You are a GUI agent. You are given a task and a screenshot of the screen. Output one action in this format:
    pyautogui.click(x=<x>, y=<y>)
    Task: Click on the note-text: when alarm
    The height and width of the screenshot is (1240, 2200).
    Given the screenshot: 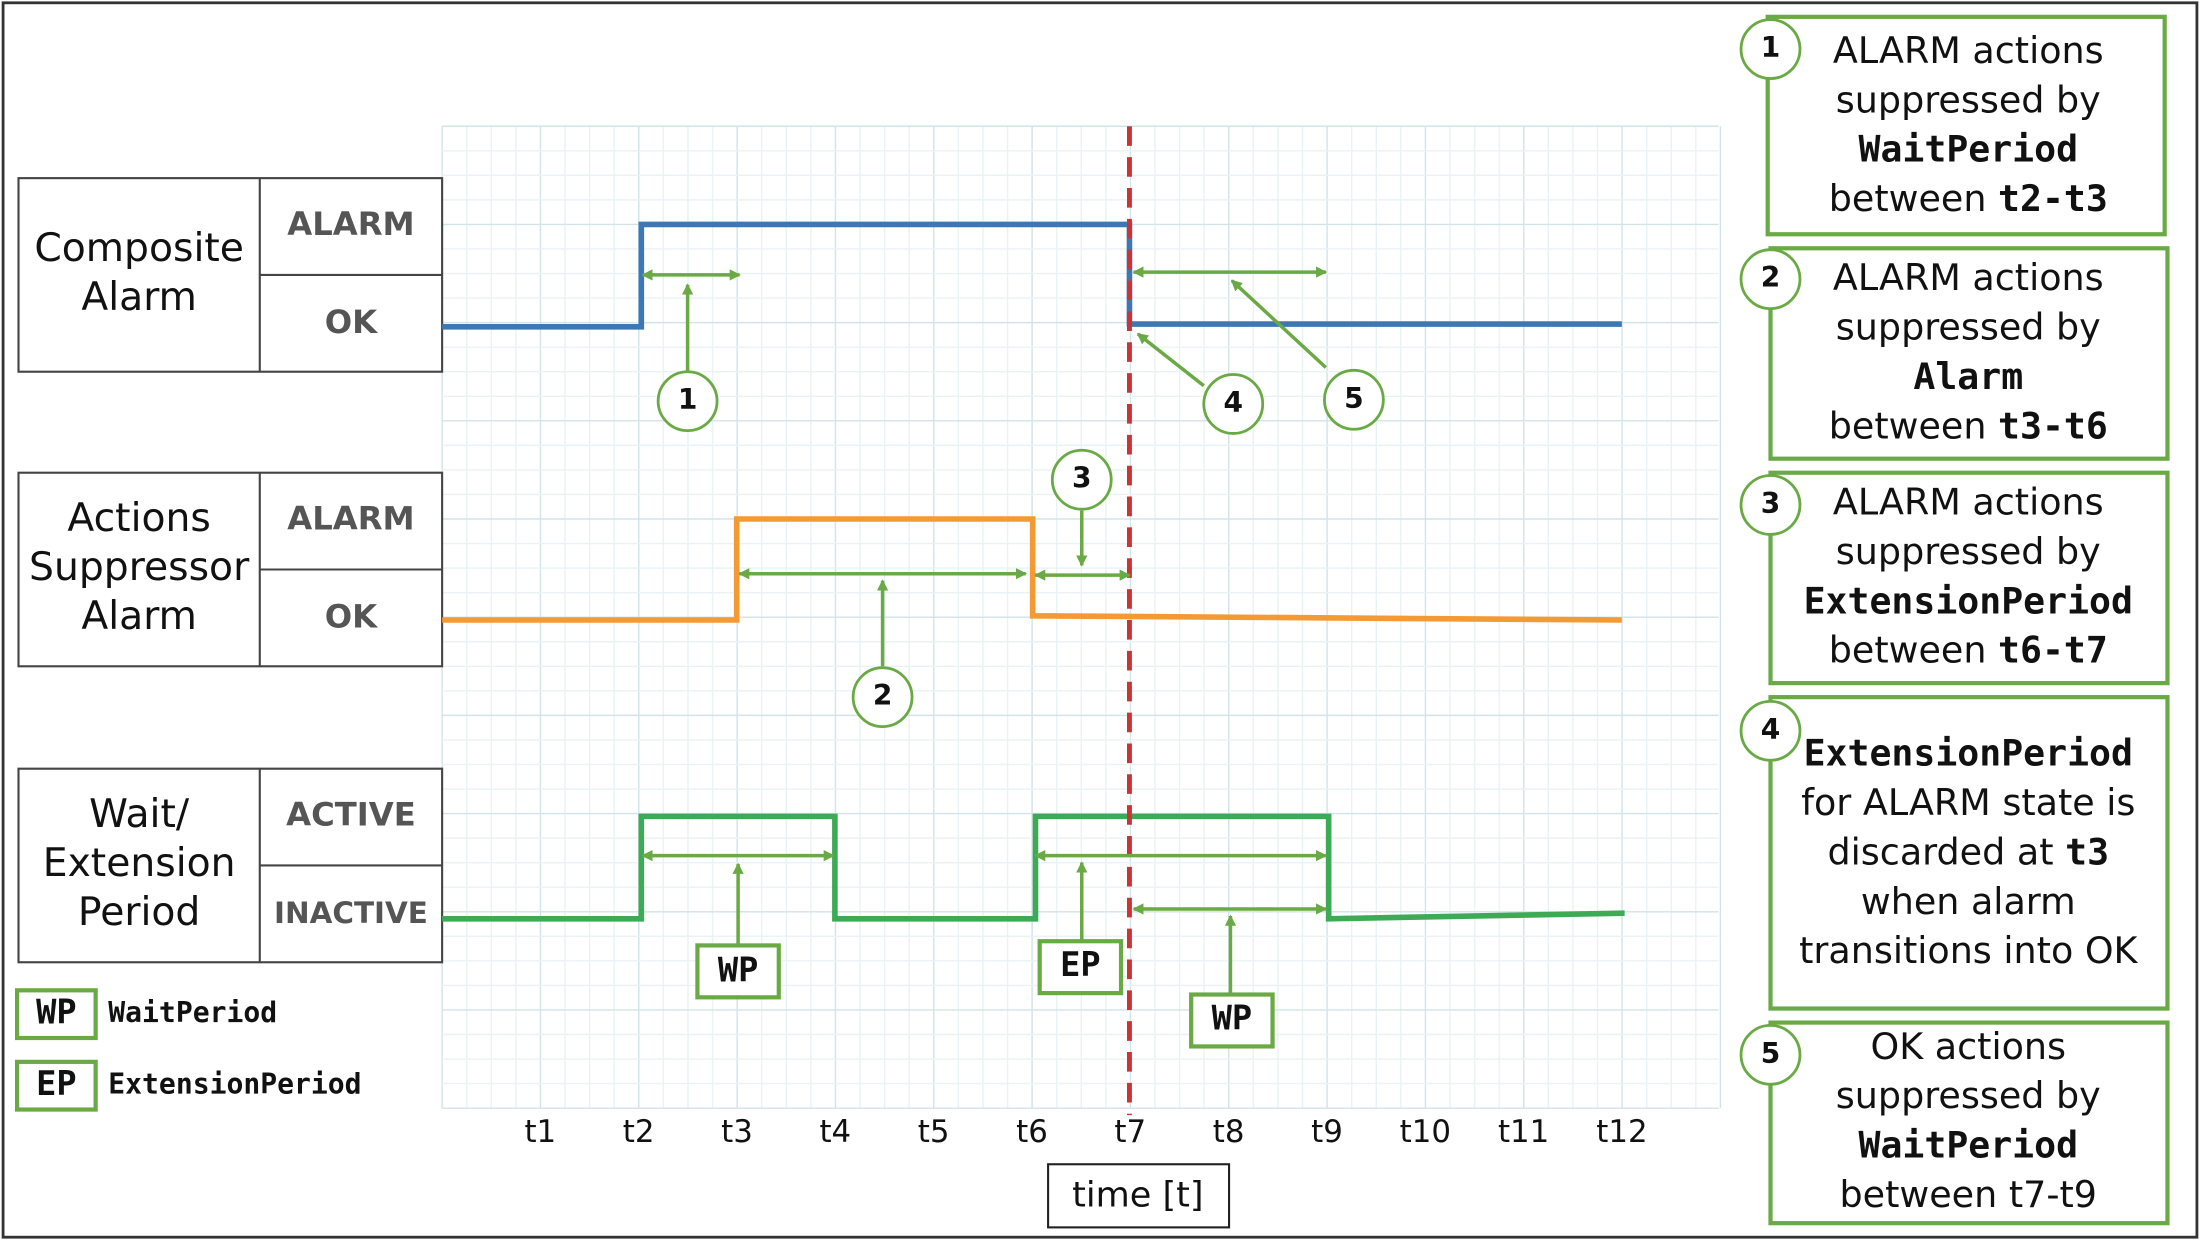 What is the action you would take?
    pyautogui.click(x=1968, y=900)
    